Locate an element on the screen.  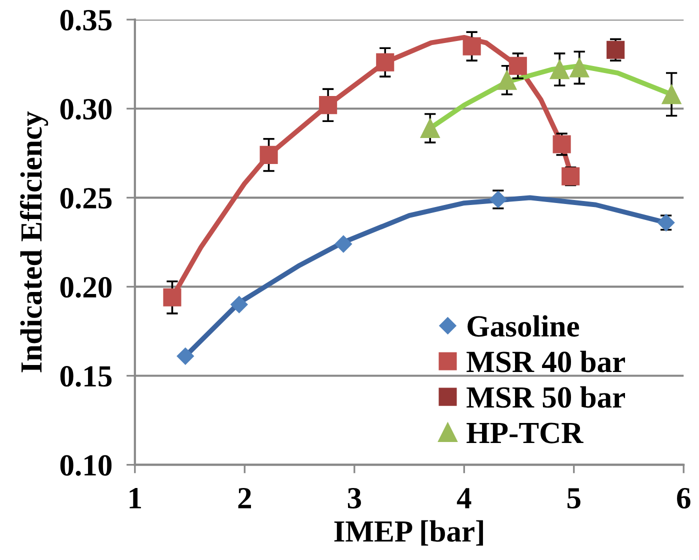
y-tick-label: 0.10 is located at coordinates (86, 465).